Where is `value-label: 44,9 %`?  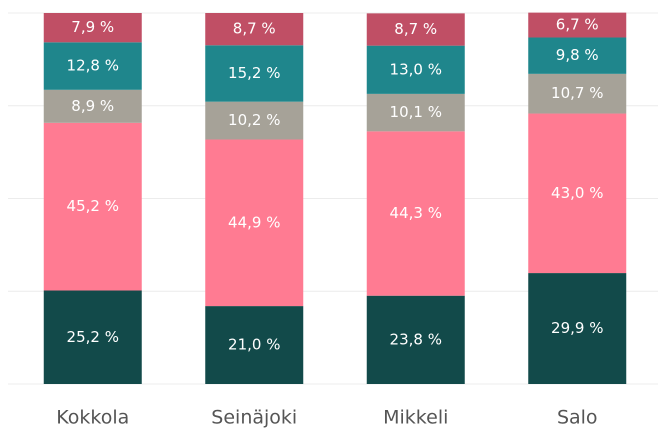 value-label: 44,9 % is located at coordinates (254, 222).